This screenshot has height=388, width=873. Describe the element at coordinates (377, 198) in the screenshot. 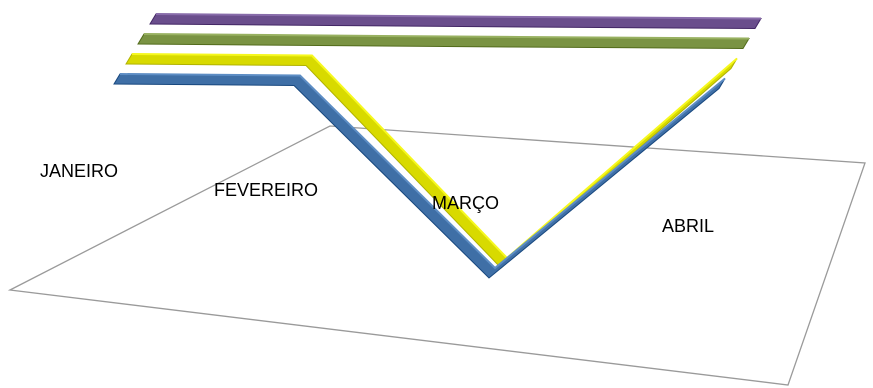

I see `category-labels: JANEIRO FEVEREIRO MARÇO ABRIL` at that location.